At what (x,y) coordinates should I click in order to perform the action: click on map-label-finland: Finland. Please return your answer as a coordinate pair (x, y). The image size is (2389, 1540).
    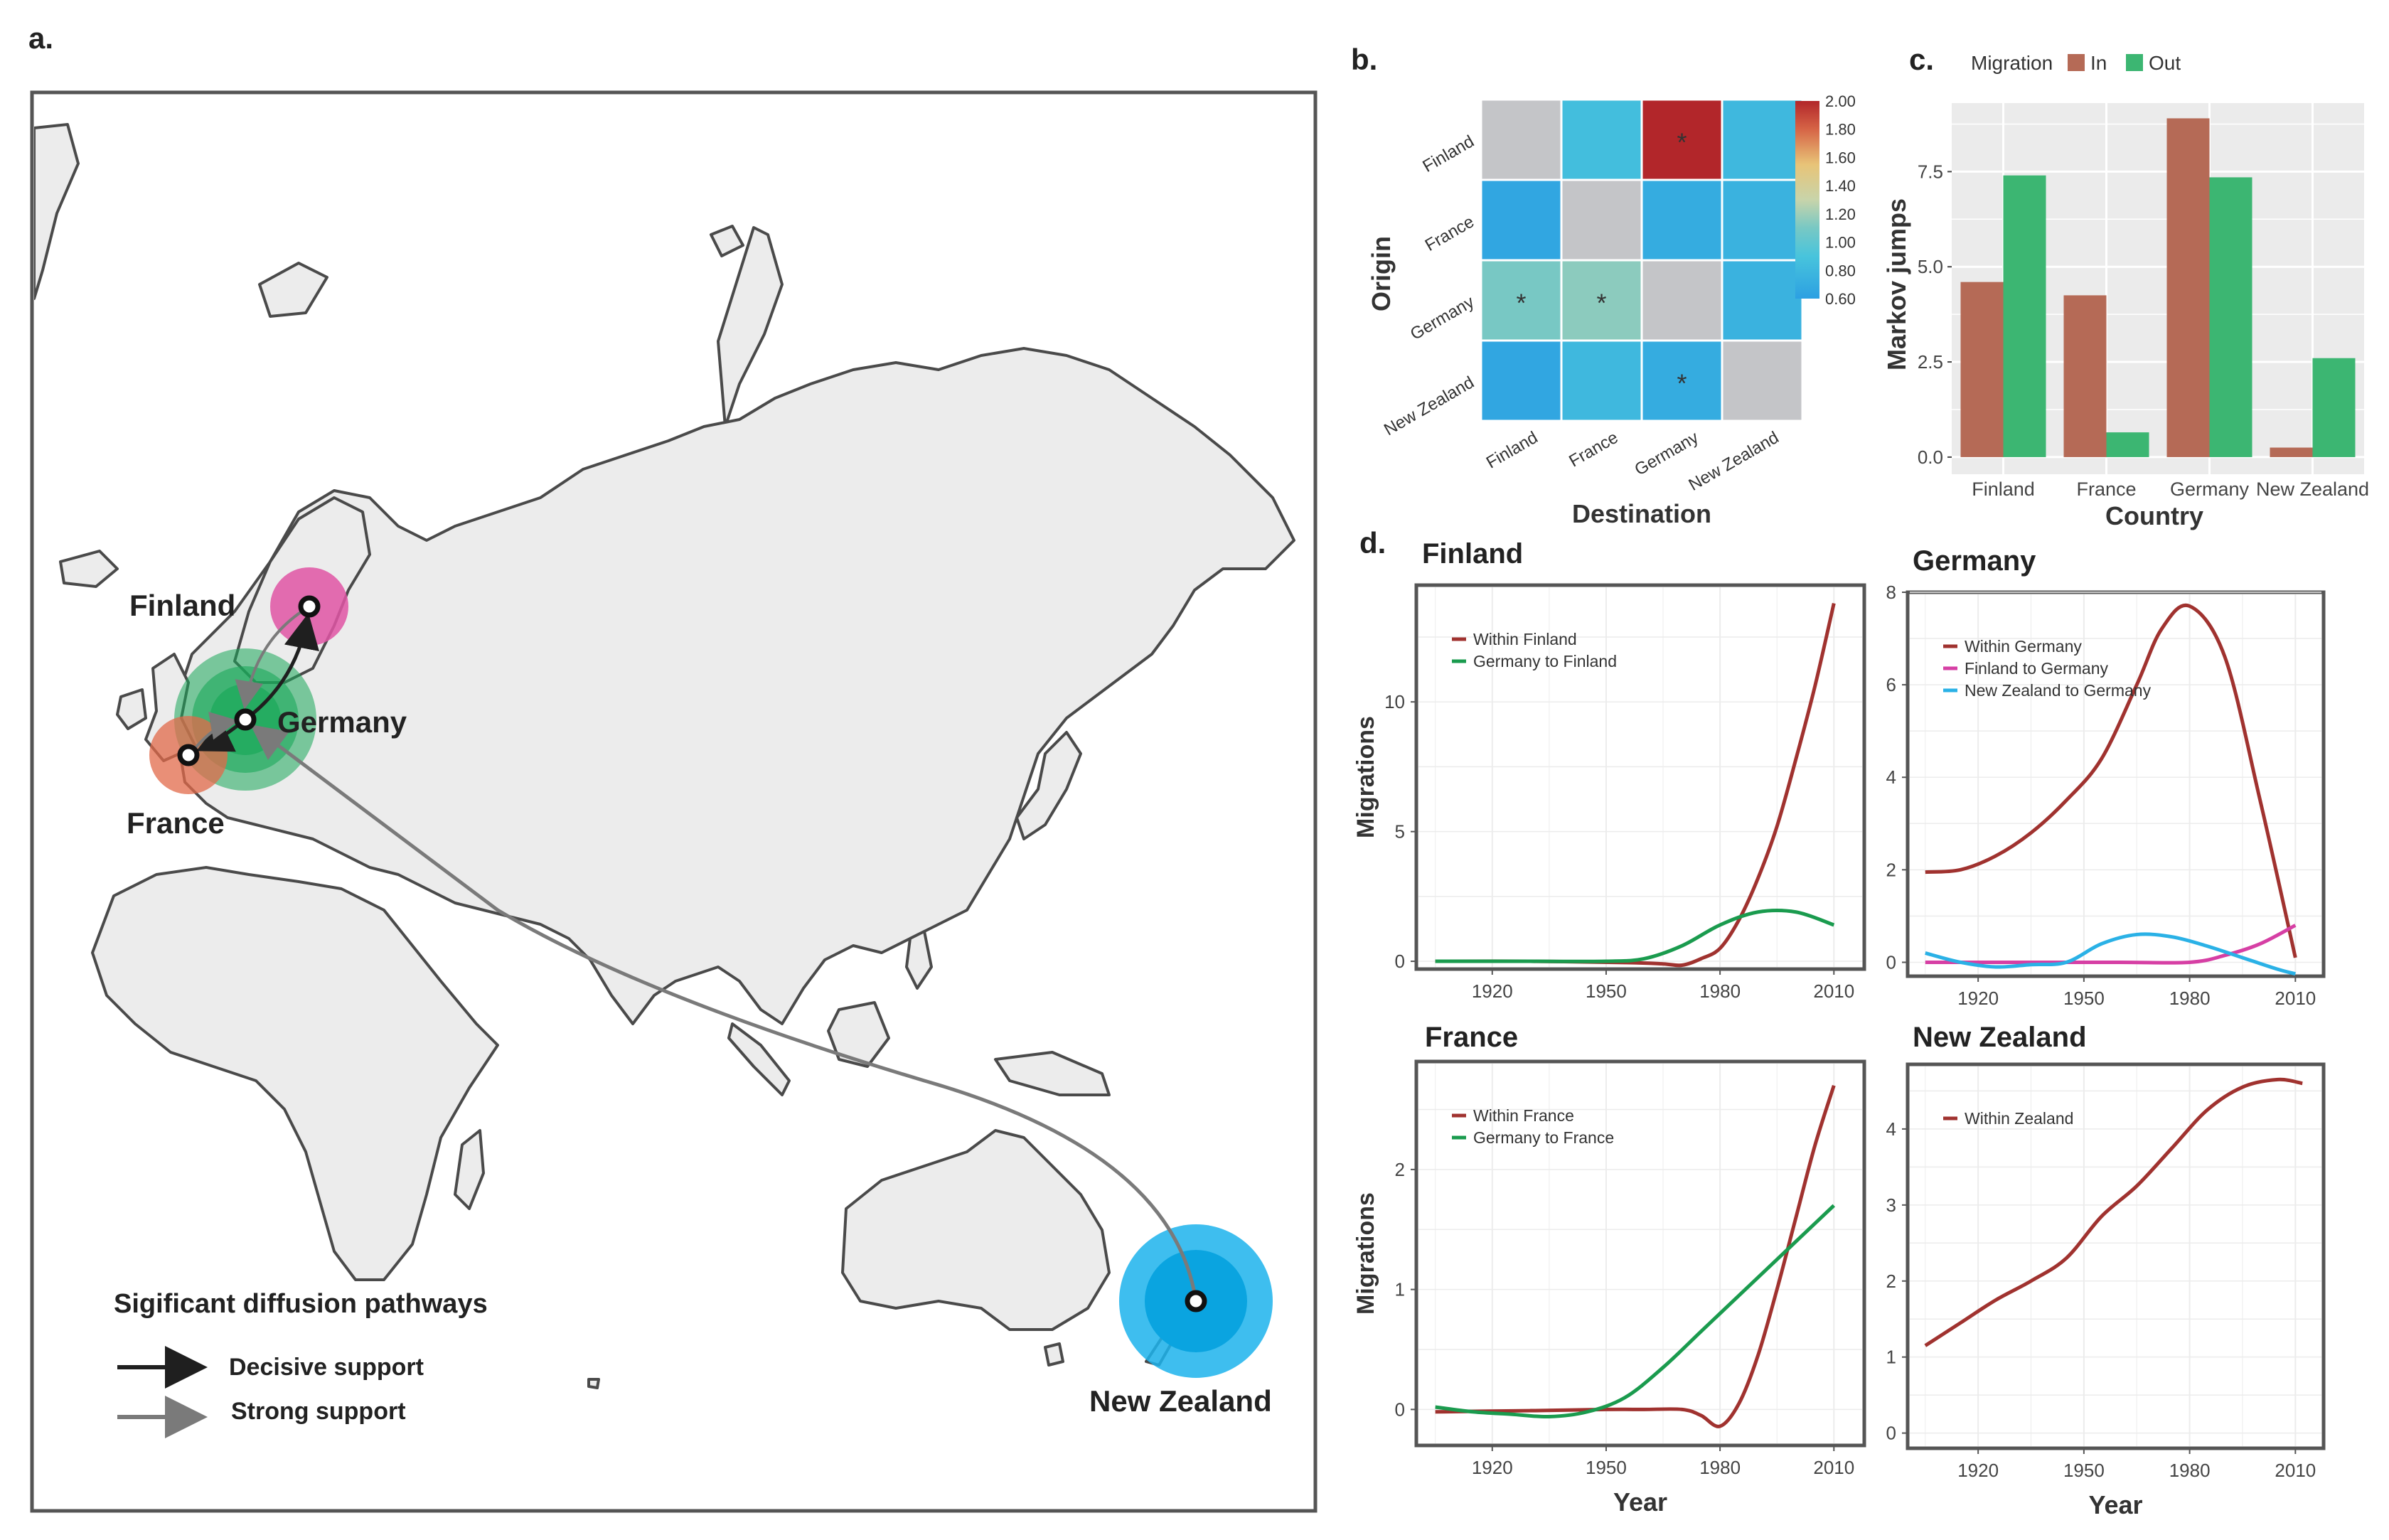
    Looking at the image, I should click on (182, 605).